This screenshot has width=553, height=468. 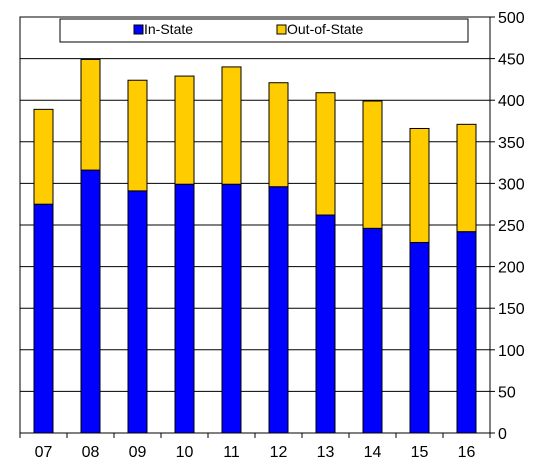 What do you see at coordinates (138, 452) in the screenshot?
I see `x-tick-label: 09` at bounding box center [138, 452].